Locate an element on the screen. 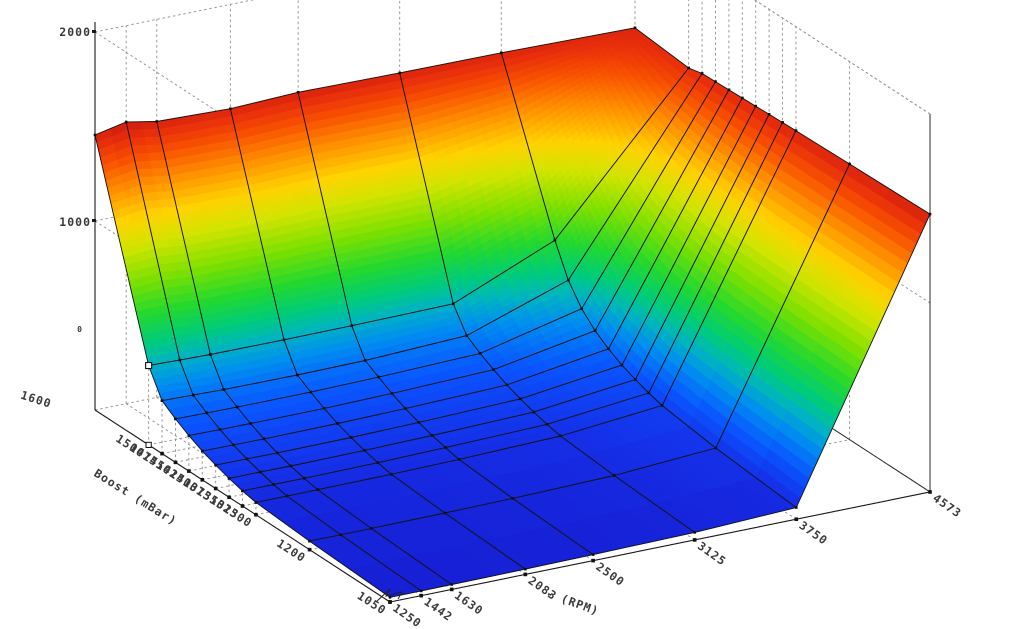 Image resolution: width=1024 pixels, height=629 pixels. rpm-tick-label: 1250 is located at coordinates (407, 615).